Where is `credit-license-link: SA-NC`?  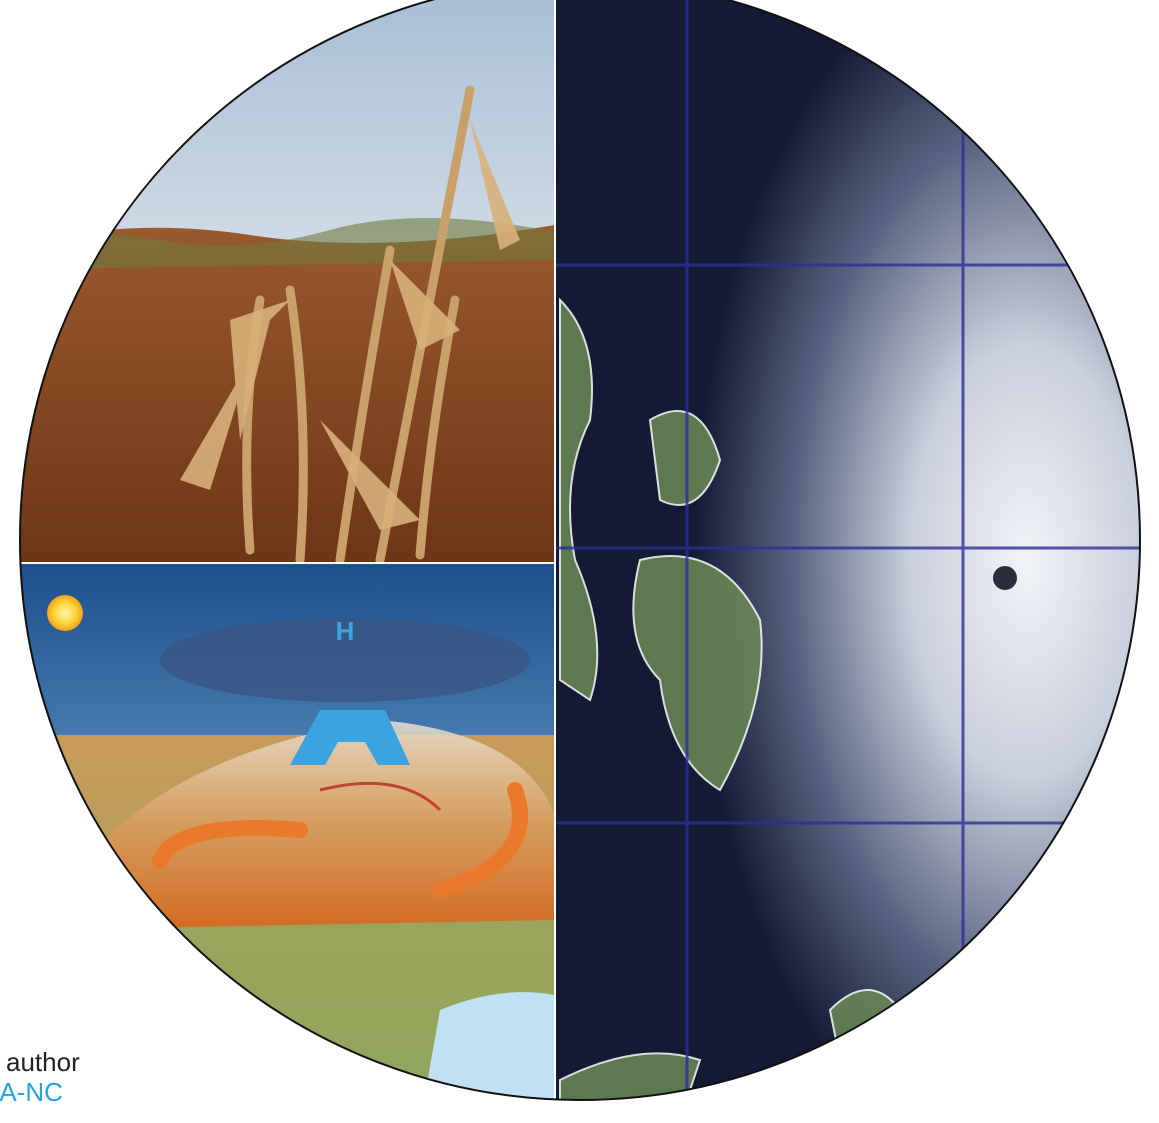
credit-license-link: SA-NC is located at coordinates (31, 1092).